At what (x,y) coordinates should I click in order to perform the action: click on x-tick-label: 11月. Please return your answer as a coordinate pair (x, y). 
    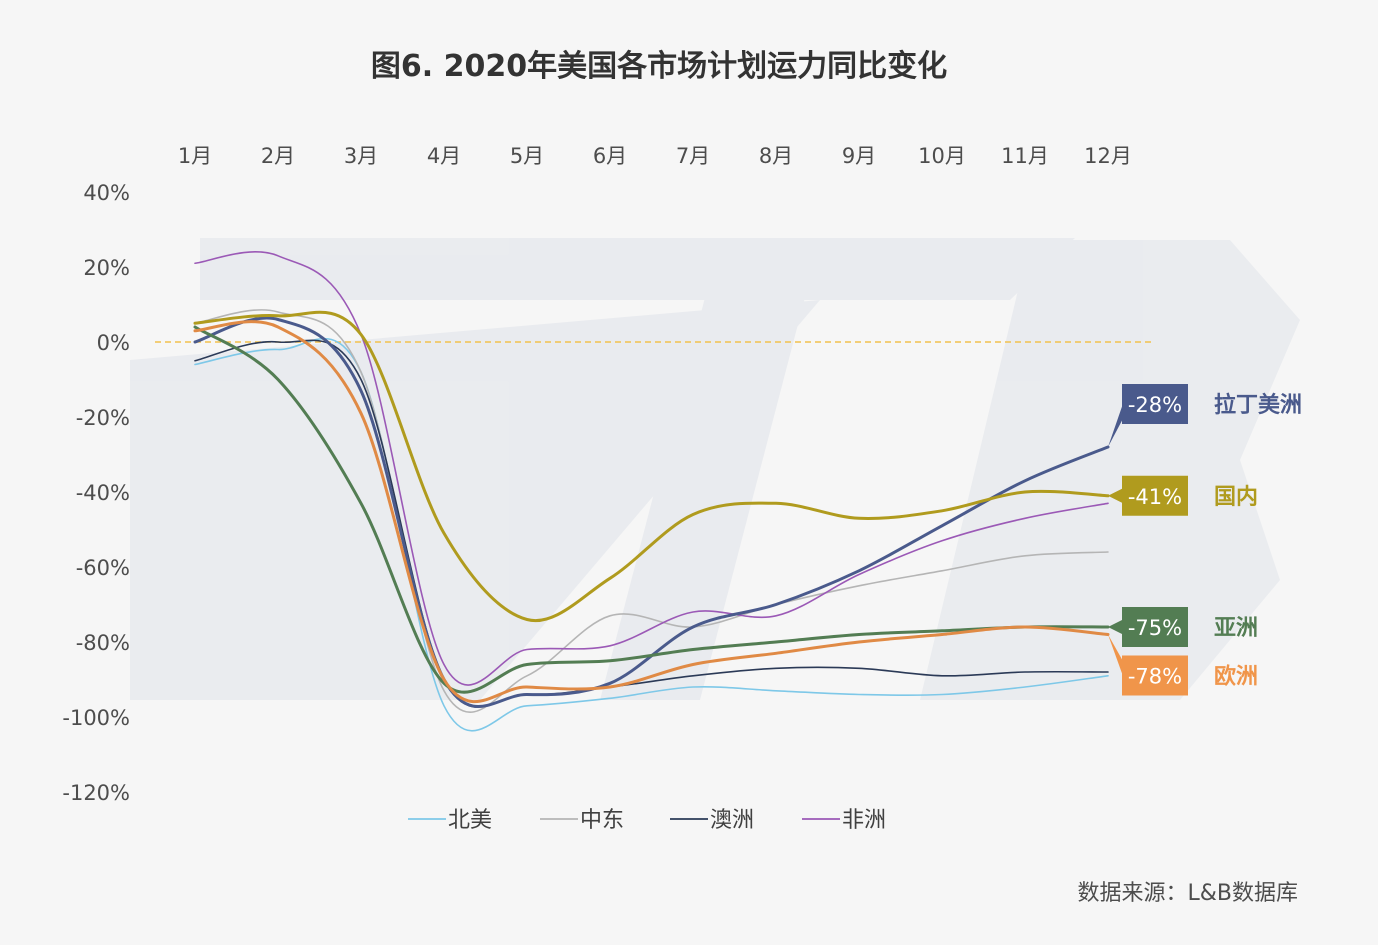
    Looking at the image, I should click on (1025, 156).